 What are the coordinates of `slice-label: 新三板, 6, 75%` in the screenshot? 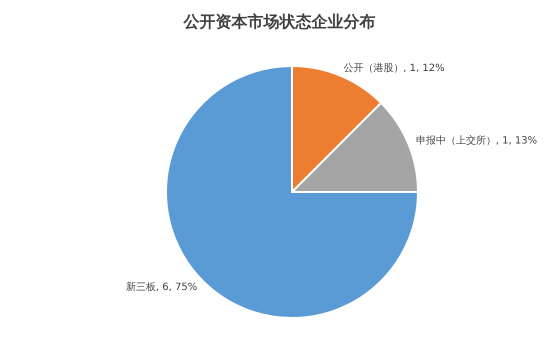 It's located at (162, 286).